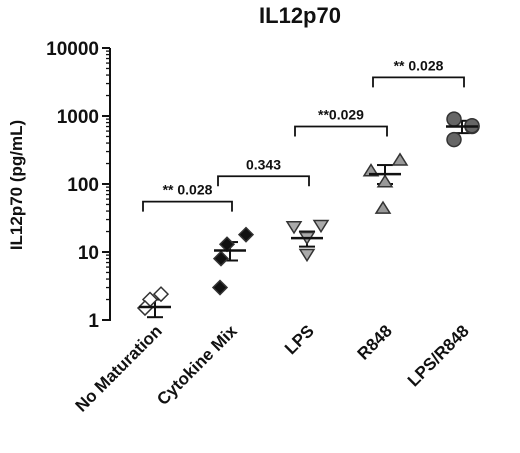  What do you see at coordinates (299, 339) in the screenshot?
I see `x-category-label-2: LPS` at bounding box center [299, 339].